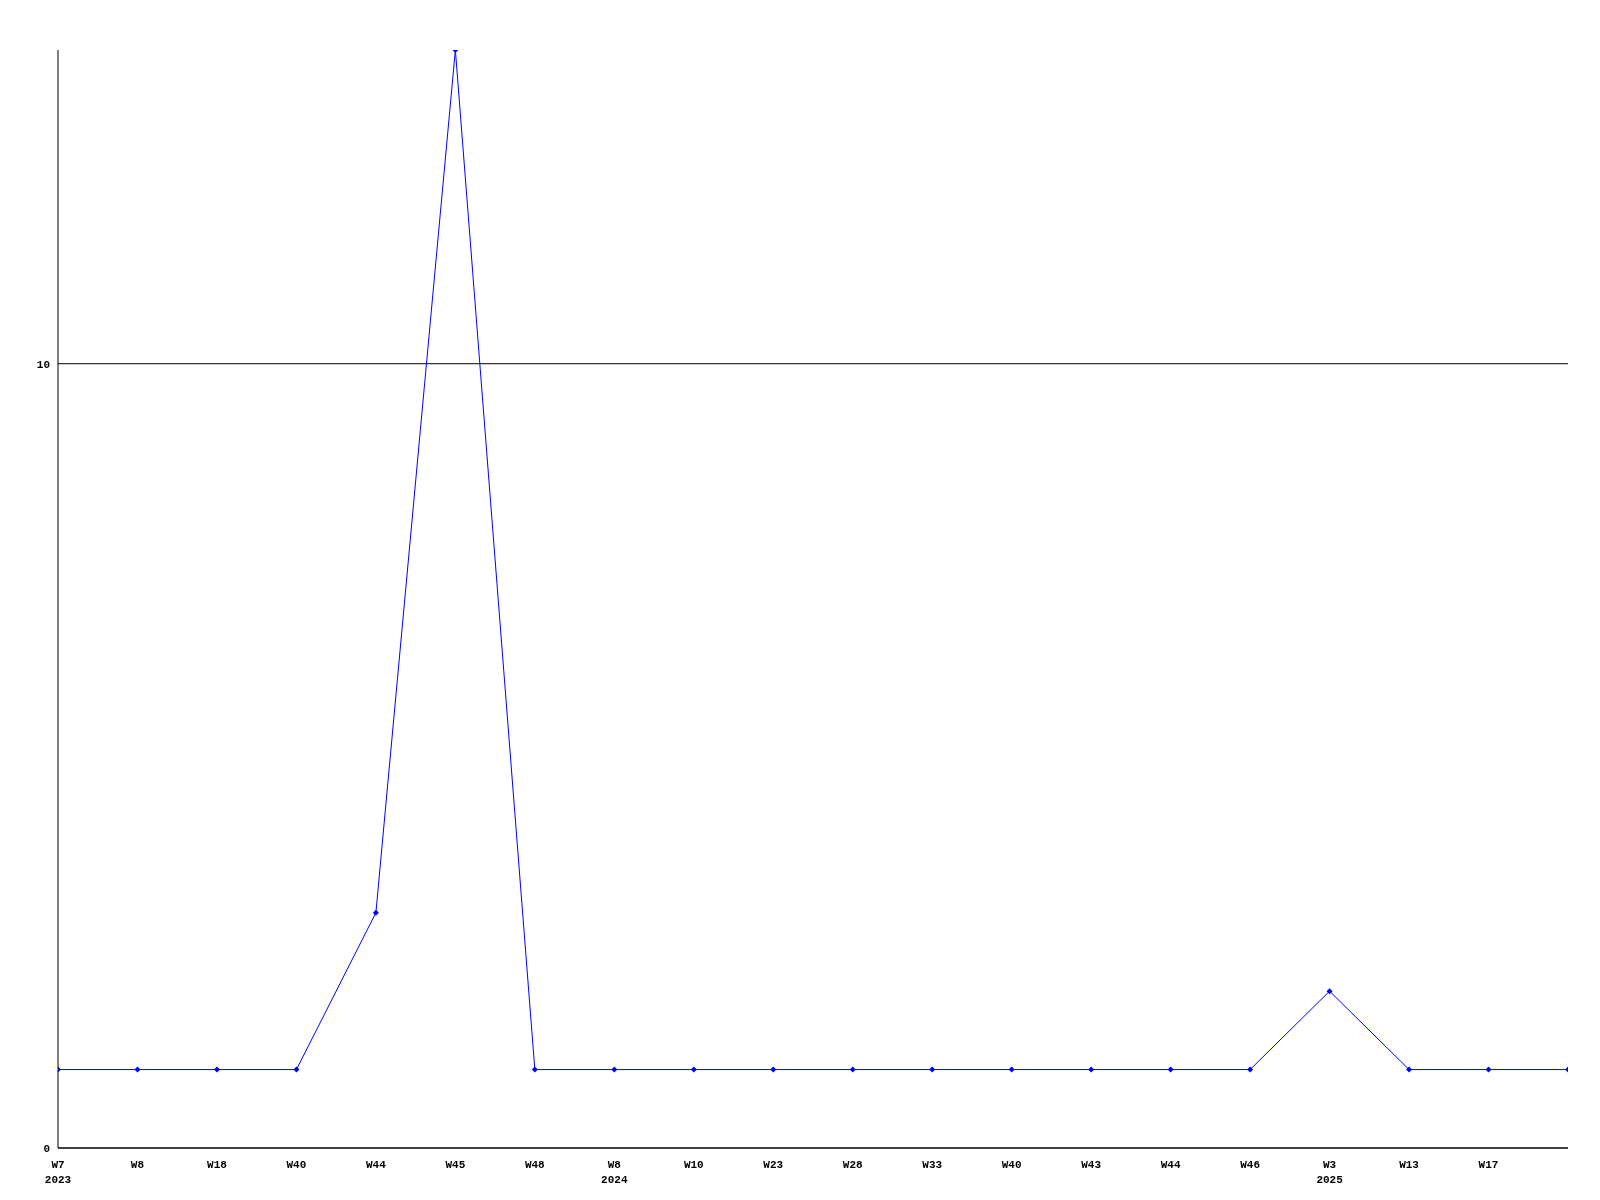  I want to click on x-tick-label: W7 2023, so click(58, 1172).